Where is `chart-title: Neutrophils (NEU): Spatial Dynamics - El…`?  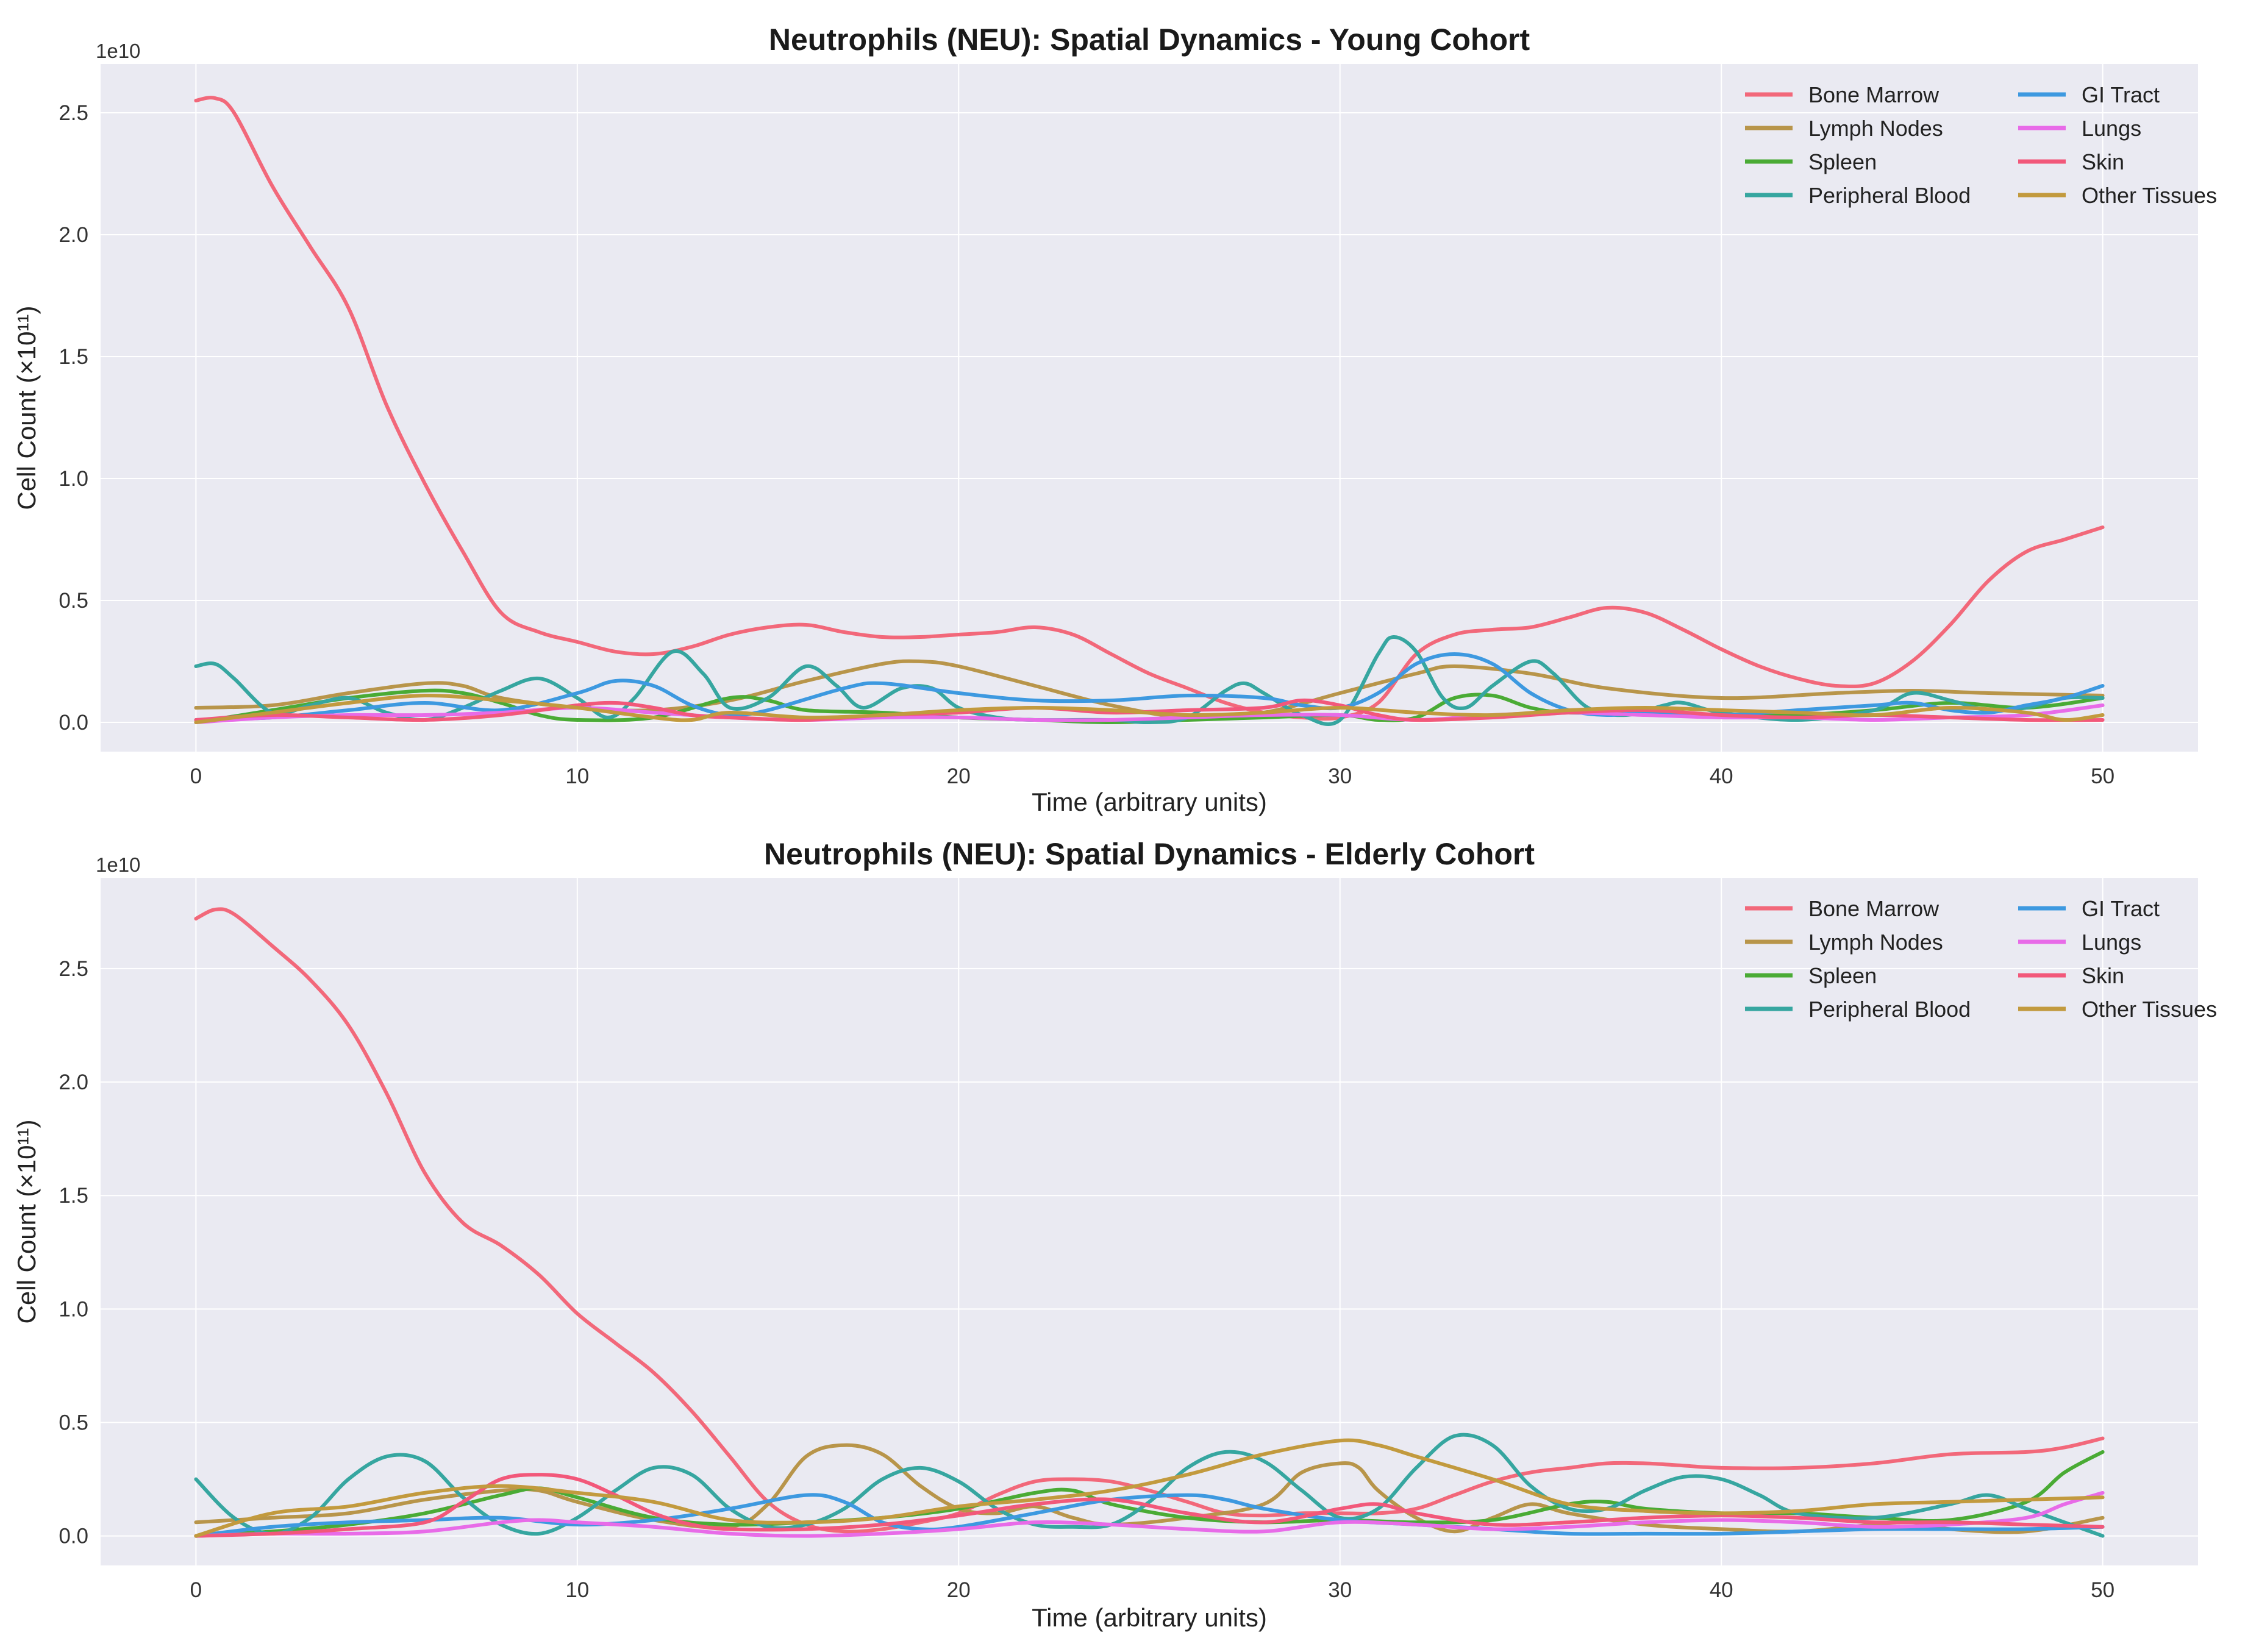 chart-title: Neutrophils (NEU): Spatial Dynamics - El… is located at coordinates (1149, 854).